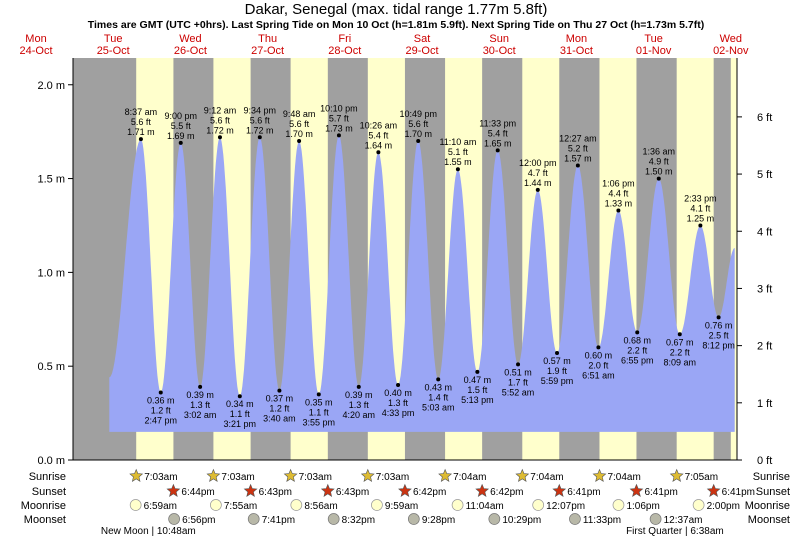  Describe the element at coordinates (333, 519) in the screenshot. I see `moonset-icon` at that location.